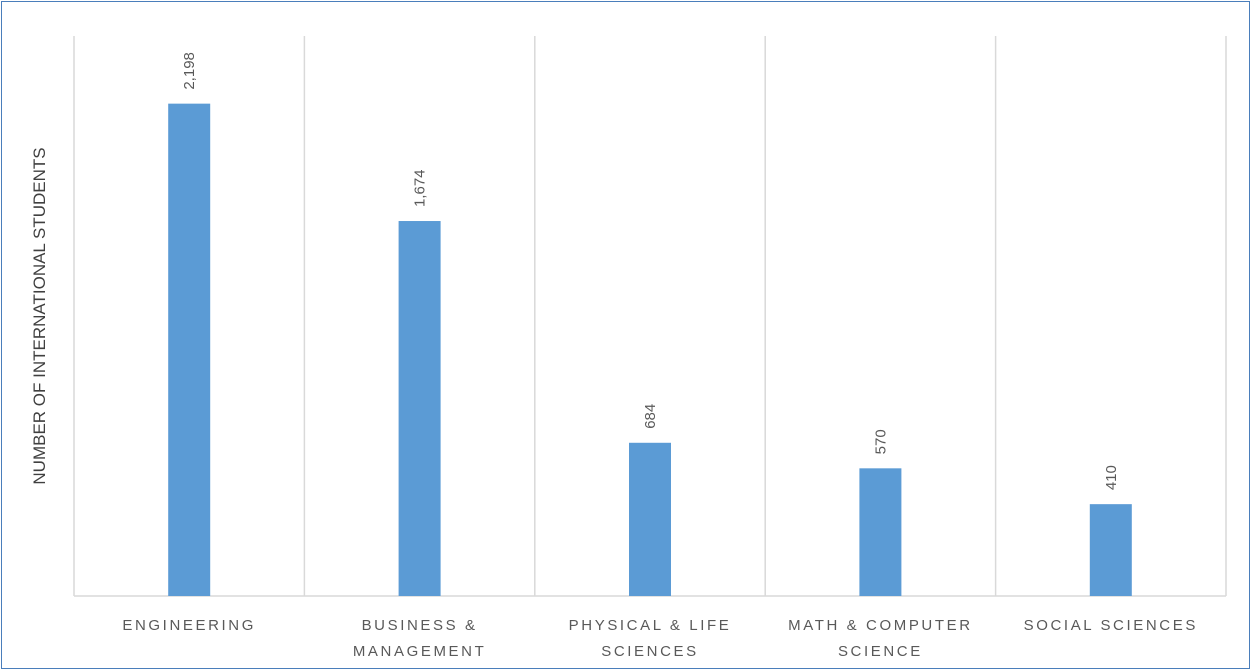 The height and width of the screenshot is (672, 1253). What do you see at coordinates (1111, 477) in the screenshot?
I see `data-label: 410` at bounding box center [1111, 477].